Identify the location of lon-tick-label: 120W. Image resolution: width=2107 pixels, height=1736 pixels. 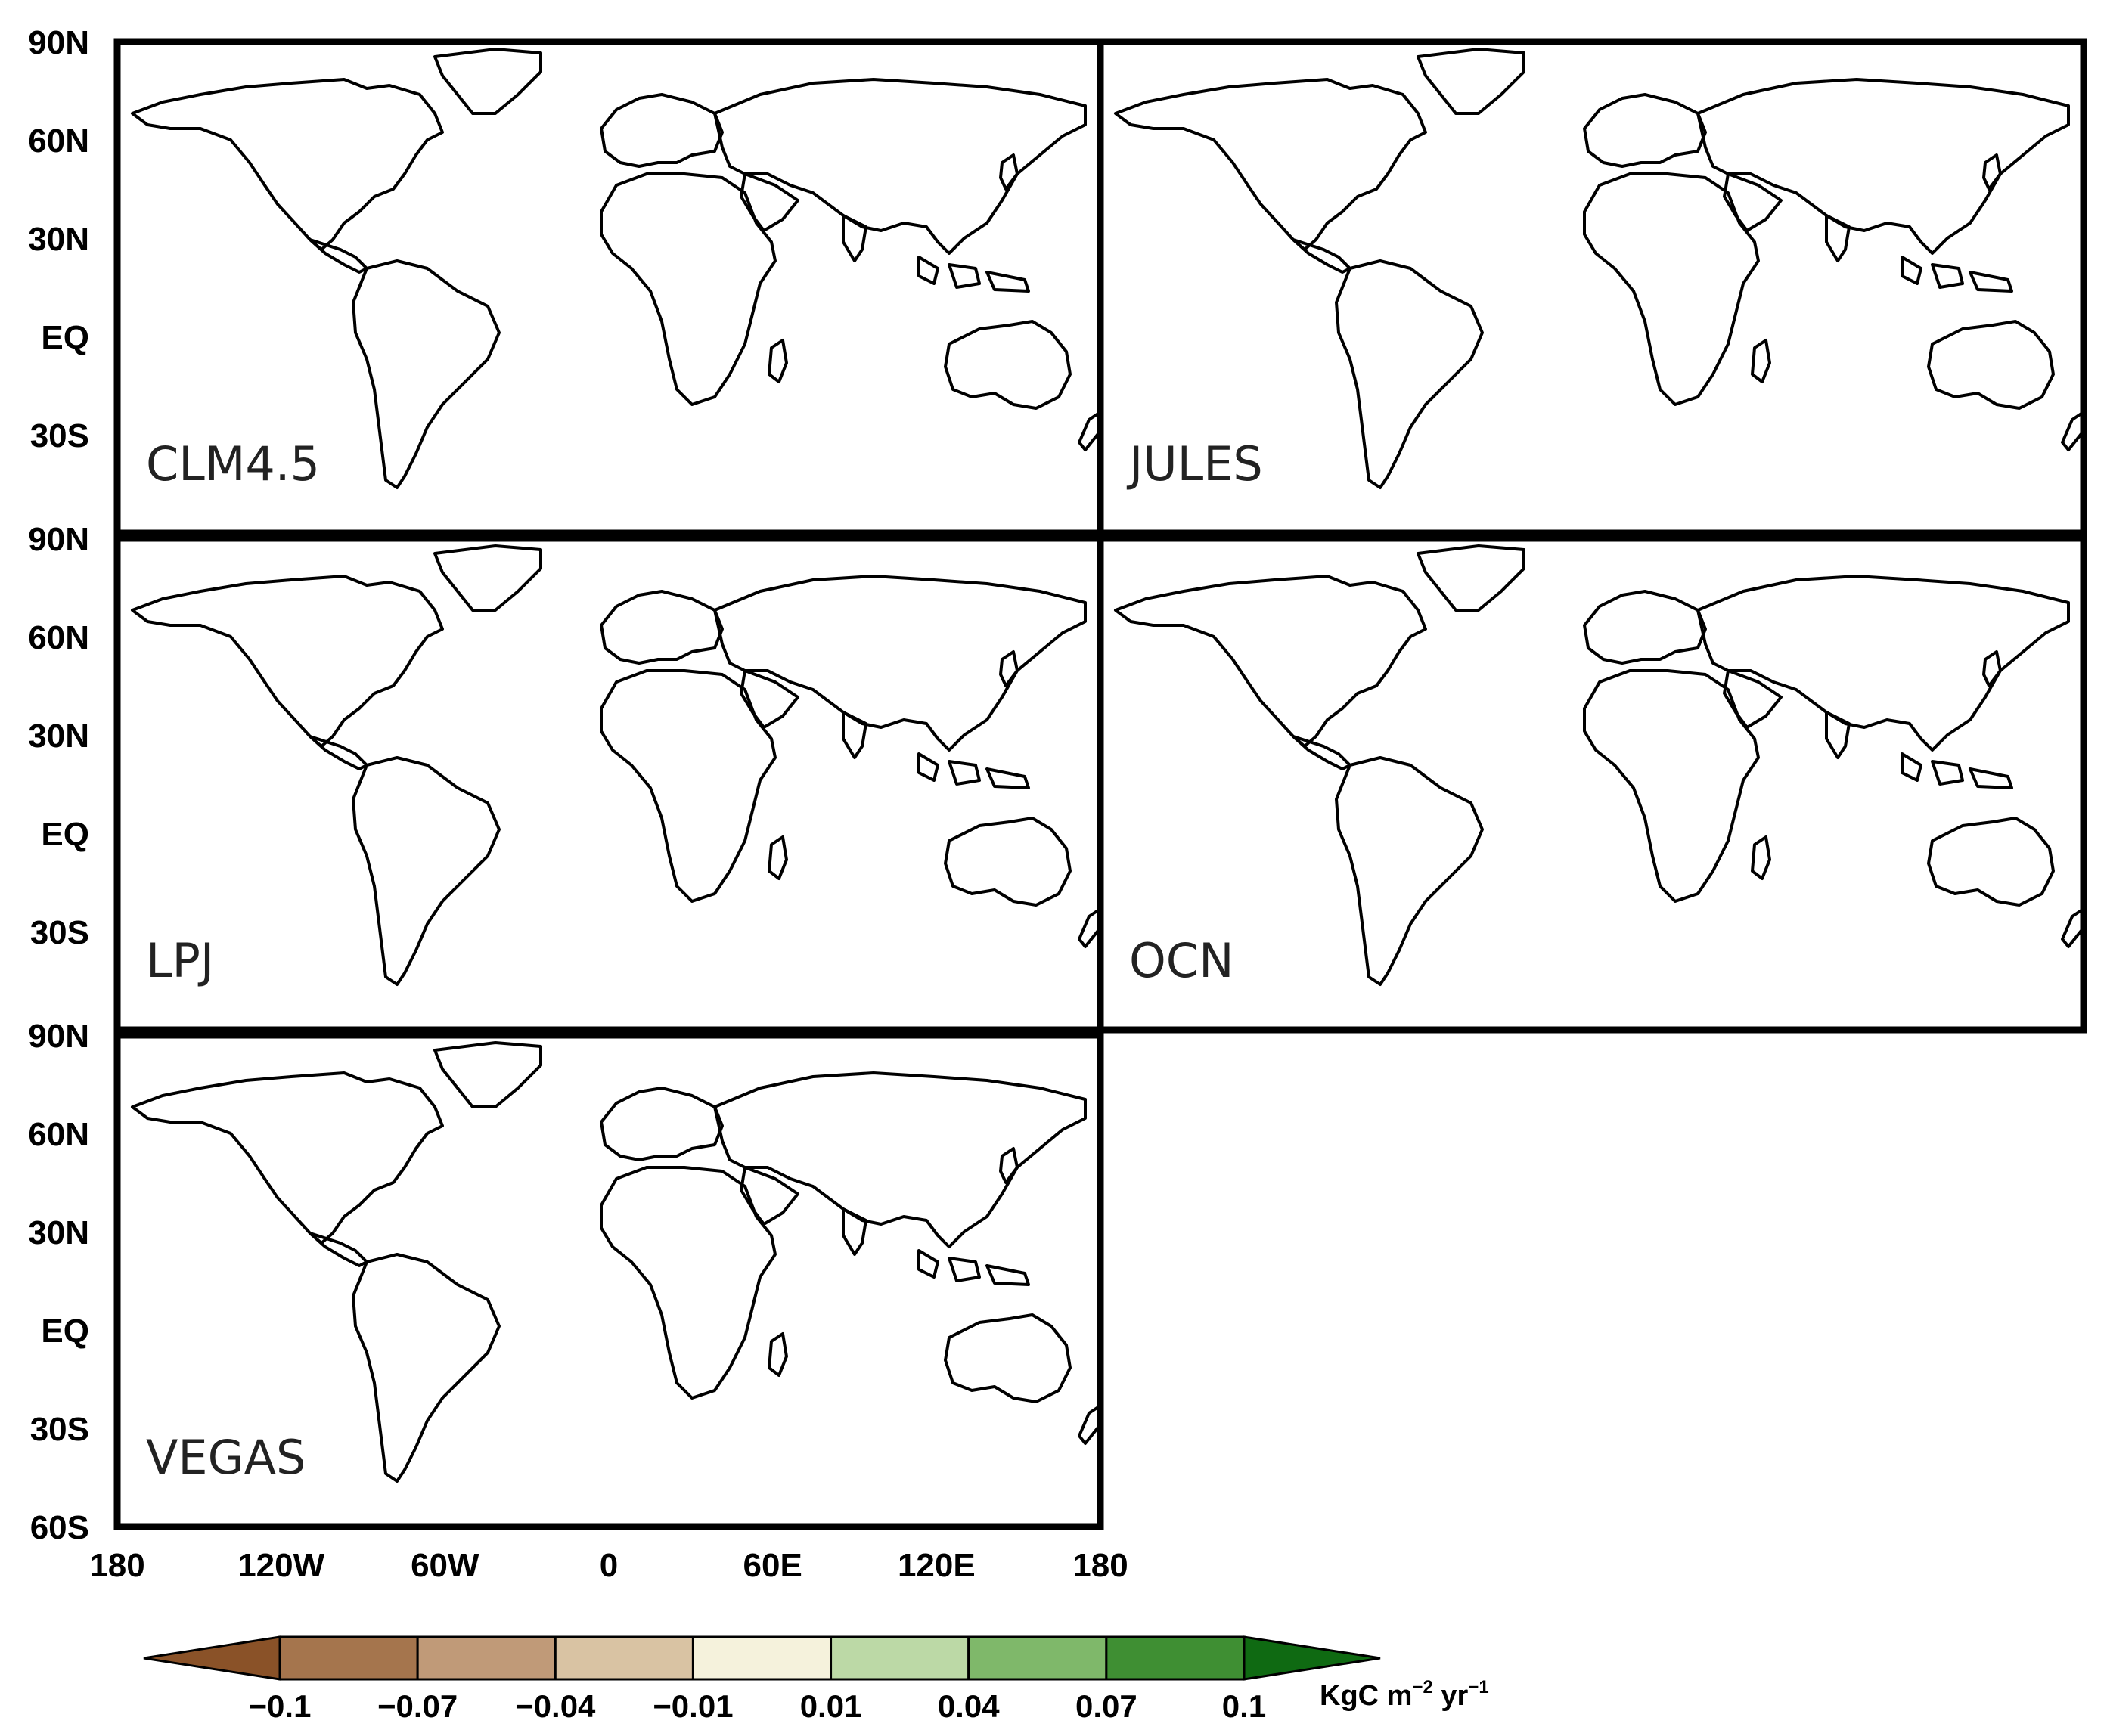
(280, 1565).